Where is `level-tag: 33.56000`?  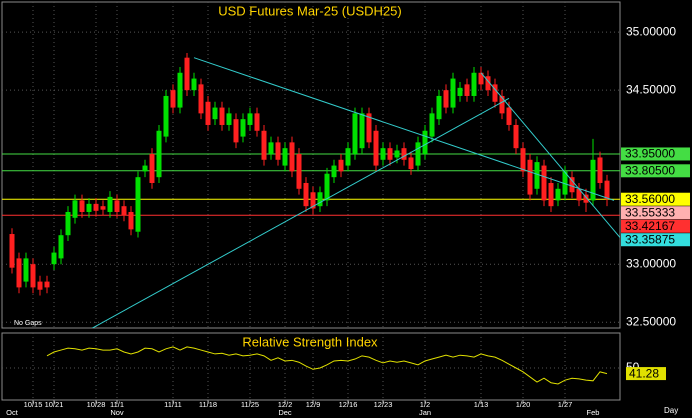 level-tag: 33.56000 is located at coordinates (655, 199).